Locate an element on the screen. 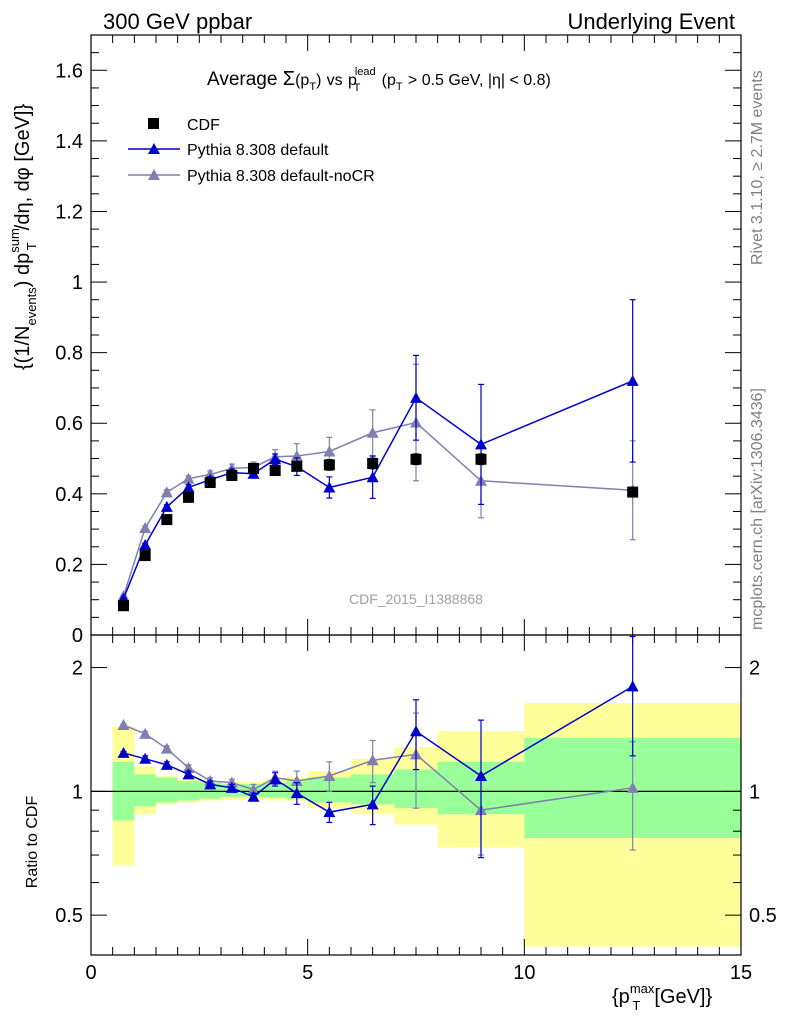  ratio-ylabel: Ratio to CDF is located at coordinates (32, 842).